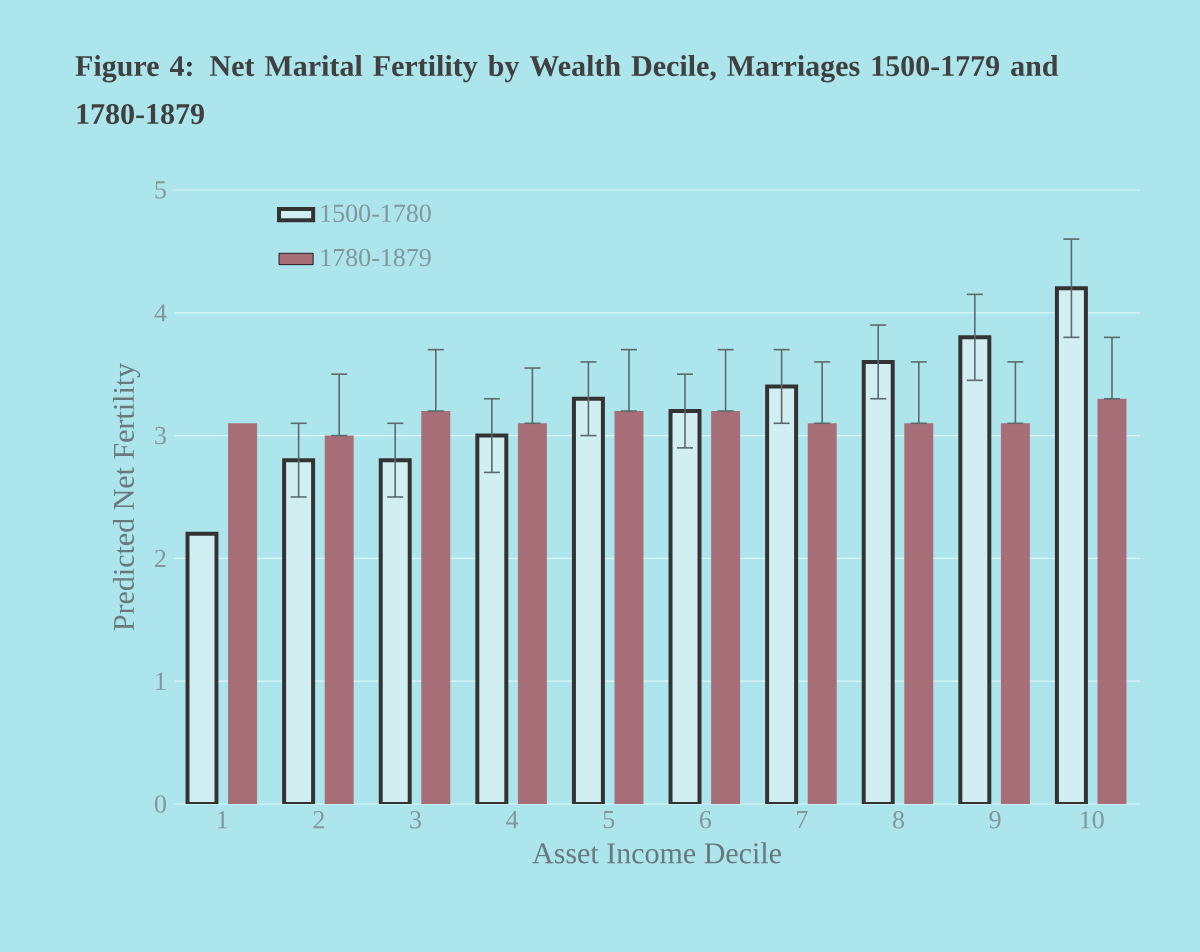 The width and height of the screenshot is (1200, 952). What do you see at coordinates (609, 820) in the screenshot?
I see `x-tick-label: 5` at bounding box center [609, 820].